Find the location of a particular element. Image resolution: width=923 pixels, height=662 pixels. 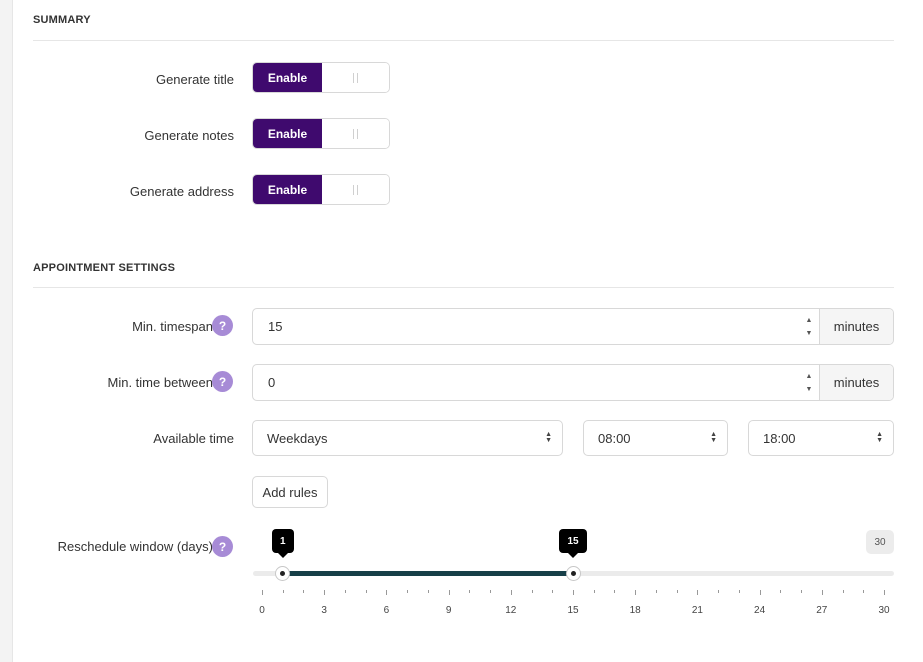

end-time-value: 18:00 is located at coordinates (779, 438).